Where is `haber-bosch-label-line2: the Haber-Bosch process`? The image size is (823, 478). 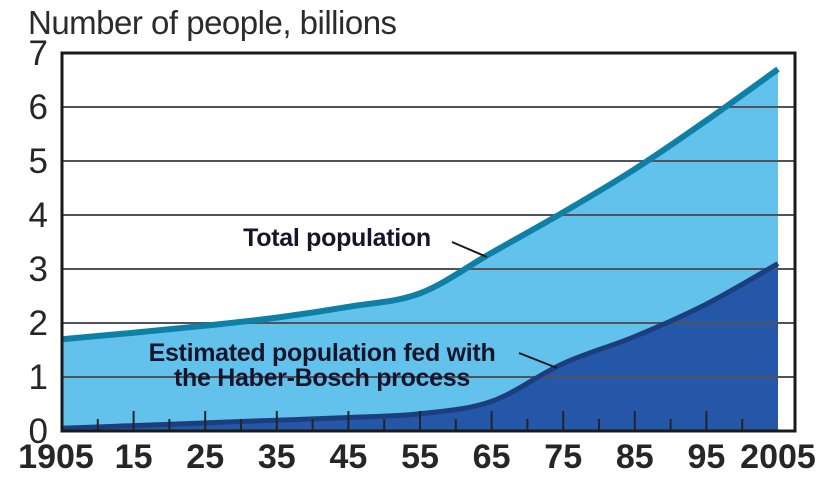
haber-bosch-label-line2: the Haber-Bosch process is located at coordinates (322, 378).